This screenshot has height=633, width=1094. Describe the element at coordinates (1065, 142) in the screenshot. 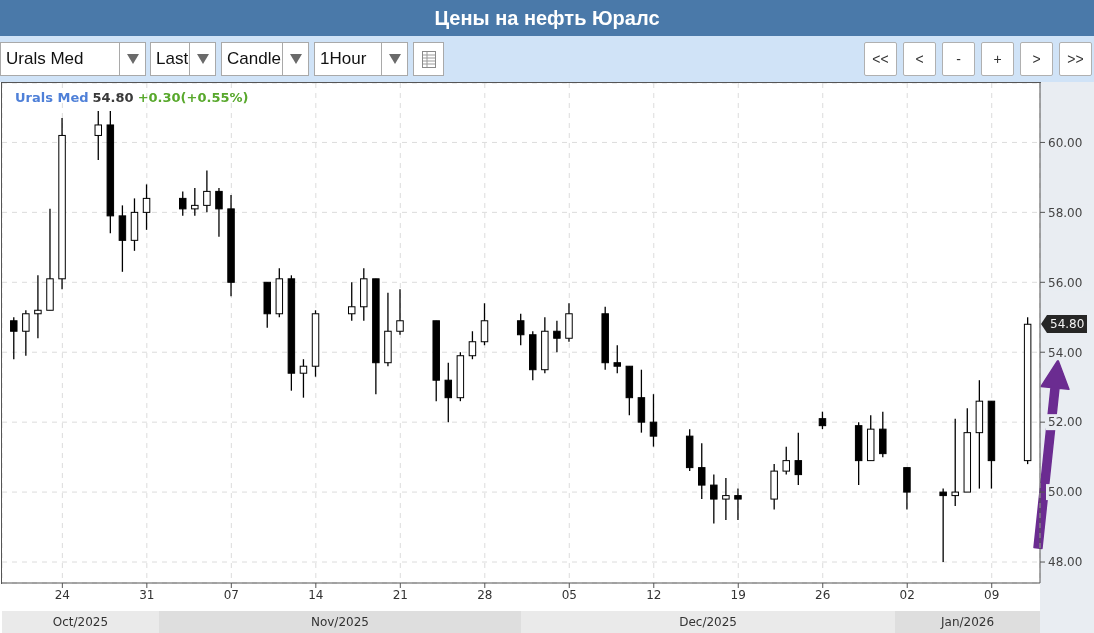

I see `y-tick-label: 60.00` at that location.